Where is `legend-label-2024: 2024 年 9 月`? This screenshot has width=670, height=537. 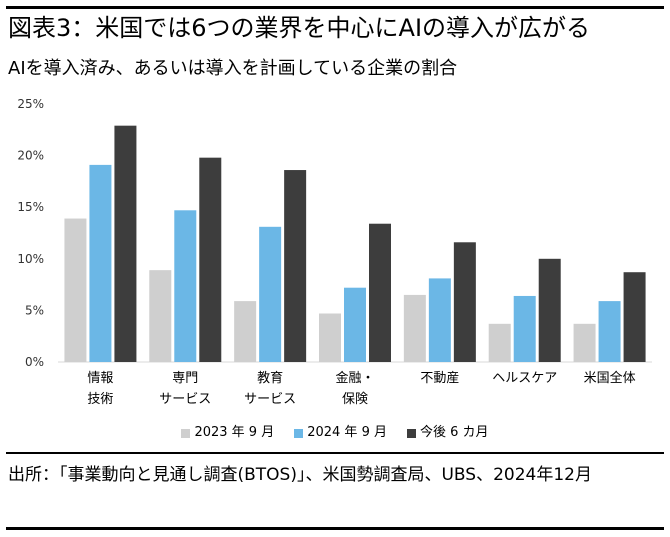 legend-label-2024: 2024 年 9 月 is located at coordinates (347, 432).